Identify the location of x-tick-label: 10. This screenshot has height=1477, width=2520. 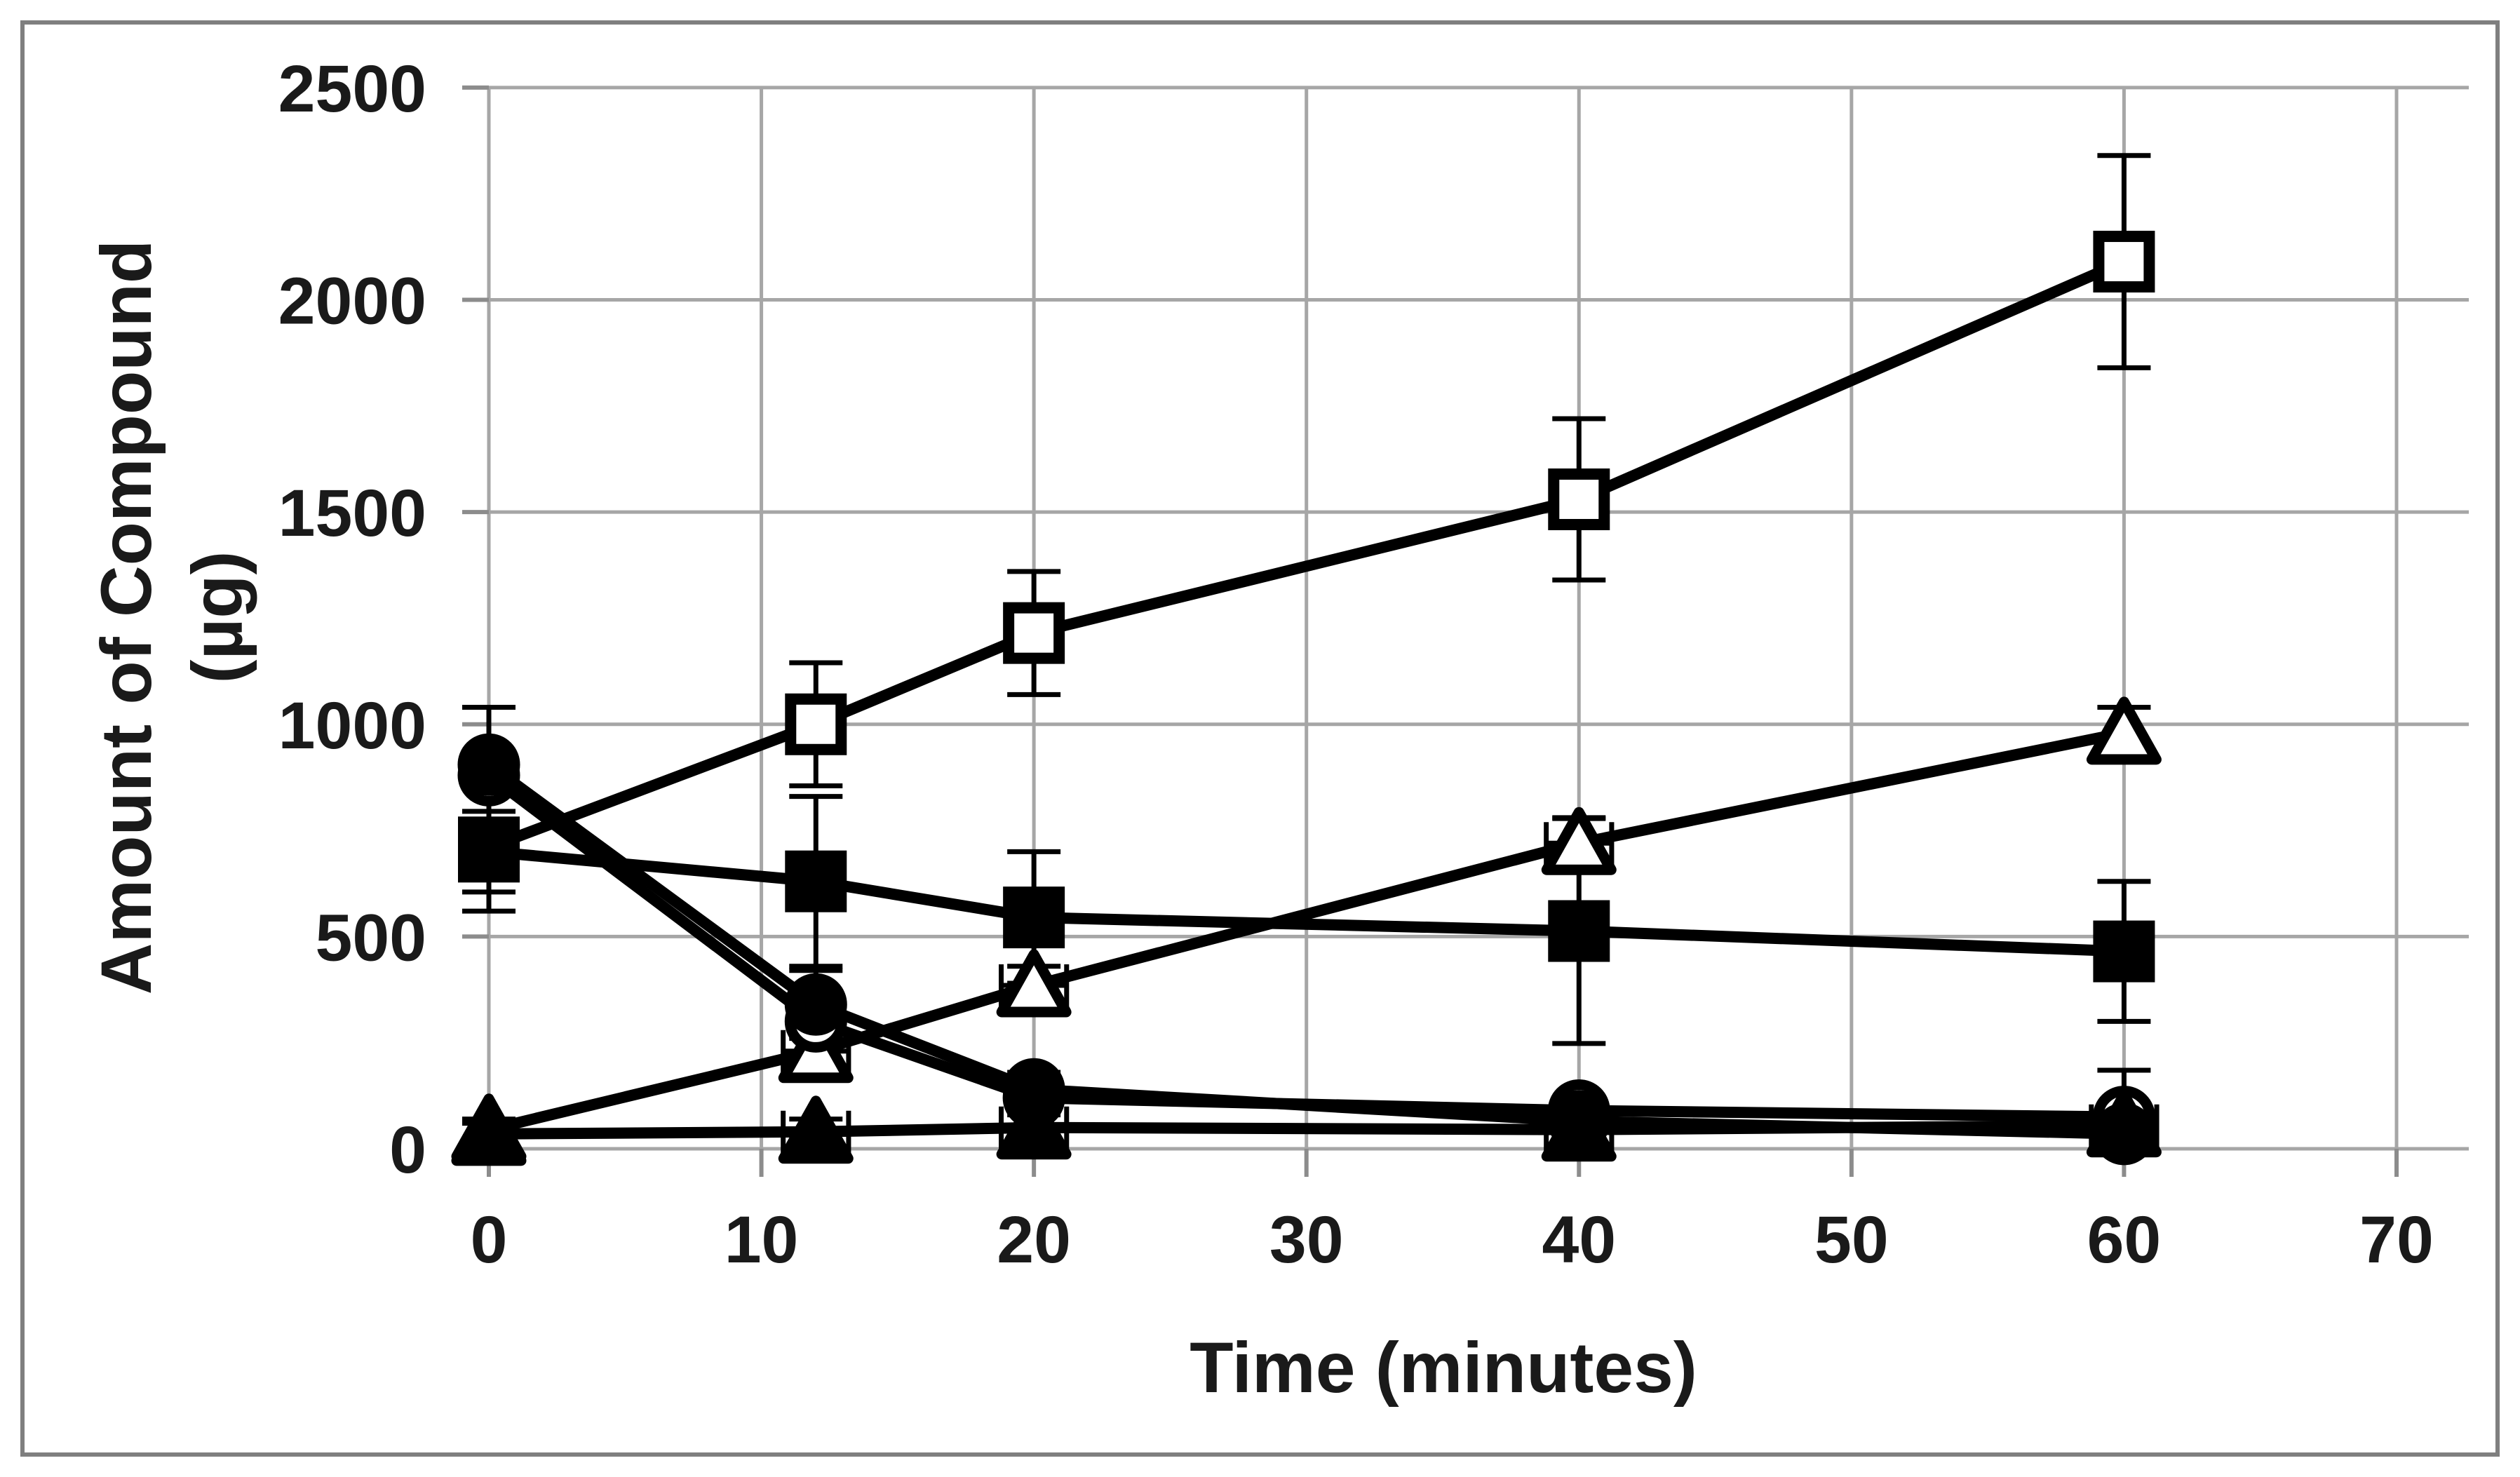
(762, 1240).